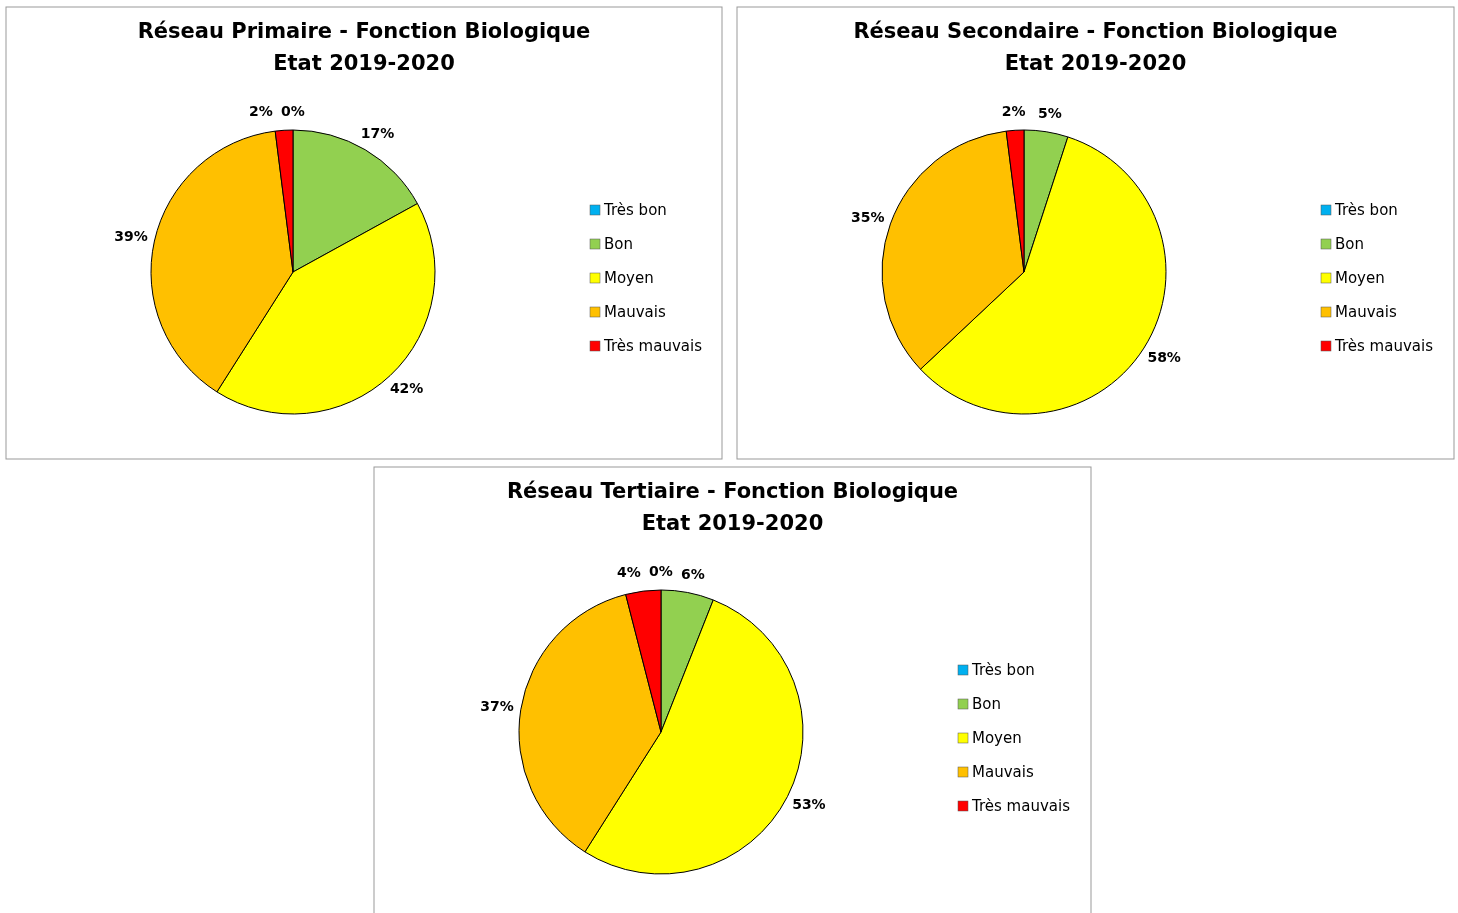  I want to click on chart-title: Réseau Tertiaire - Fonction Biologique, so click(732, 491).